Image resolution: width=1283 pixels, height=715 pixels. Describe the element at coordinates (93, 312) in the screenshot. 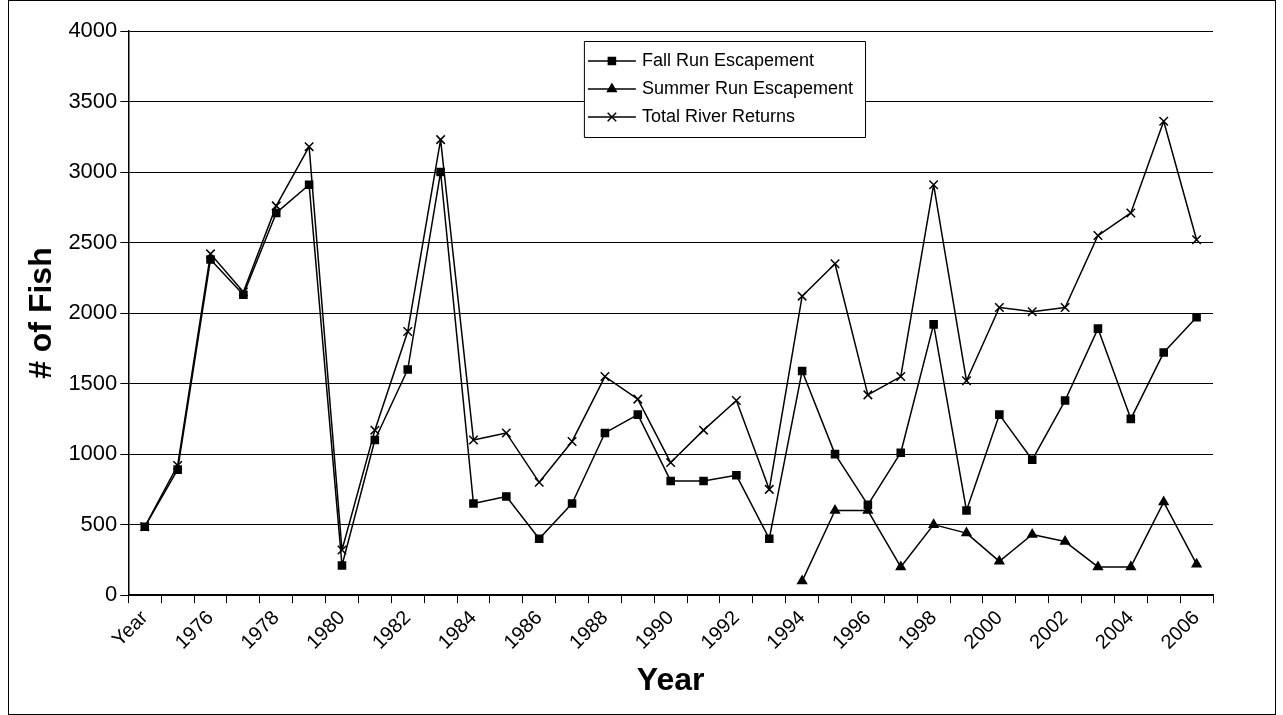

I see `y-tick-label: 2000` at that location.